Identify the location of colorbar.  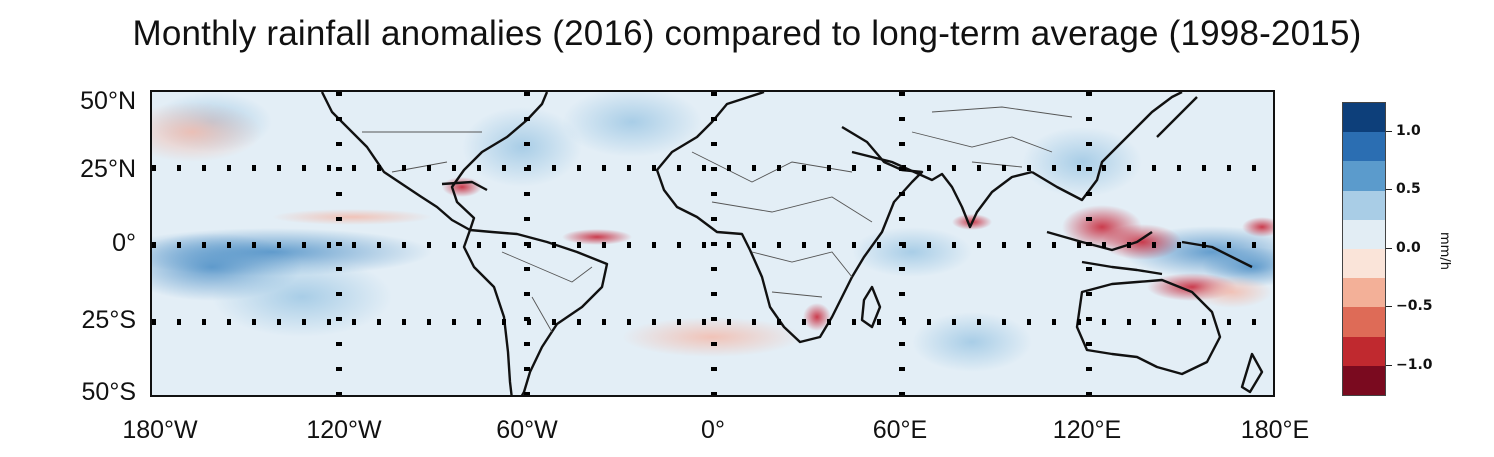
(1364, 249).